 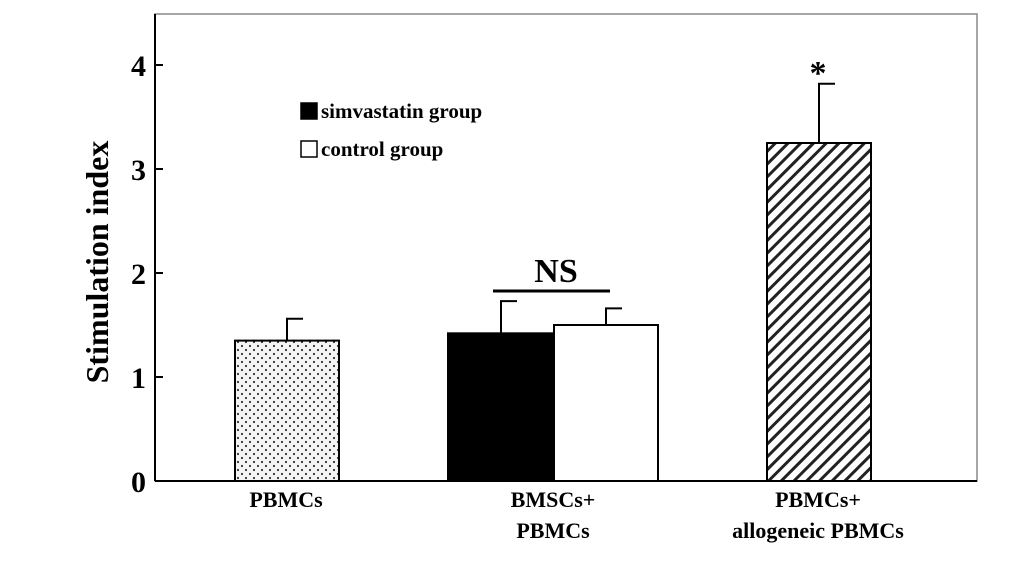 I want to click on y-tick-label: 2, so click(x=138, y=274).